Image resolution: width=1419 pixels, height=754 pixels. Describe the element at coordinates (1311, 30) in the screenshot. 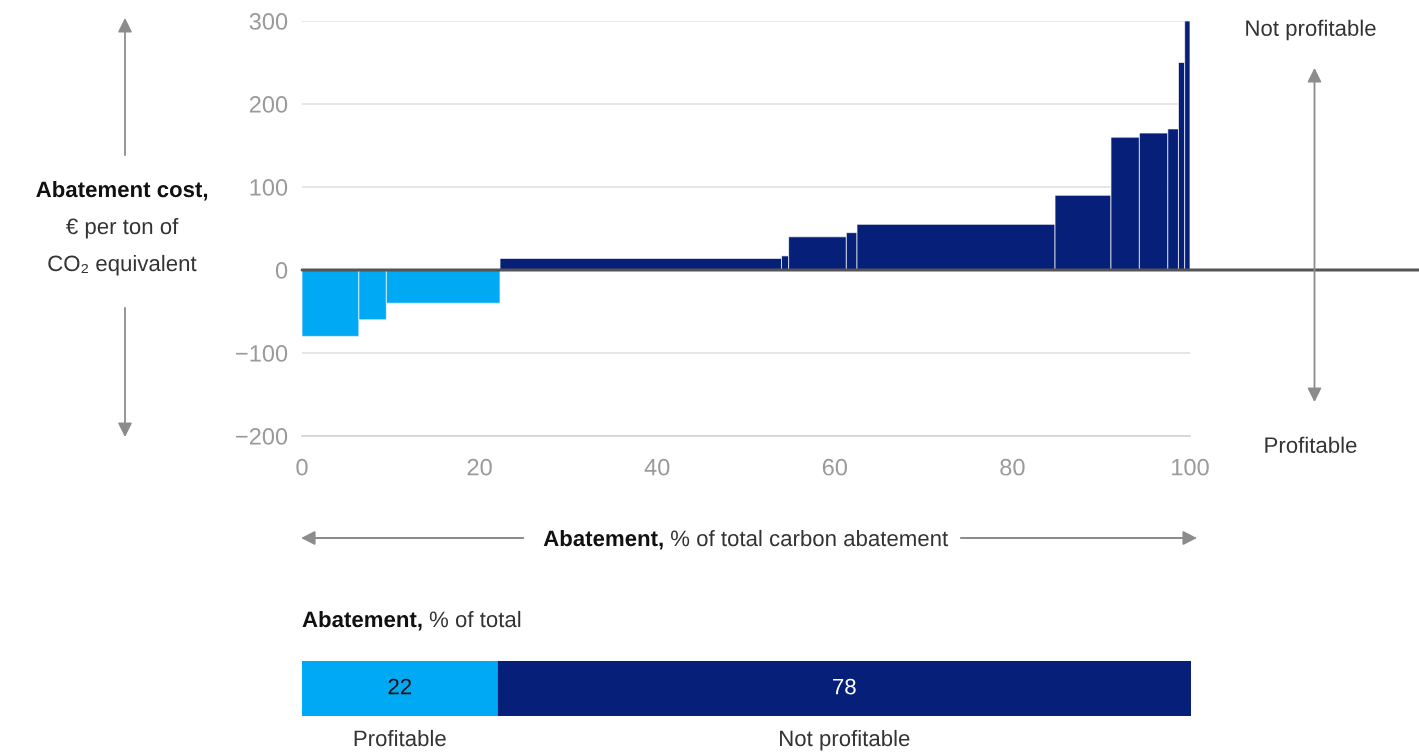

I see `text: Not profitable` at that location.